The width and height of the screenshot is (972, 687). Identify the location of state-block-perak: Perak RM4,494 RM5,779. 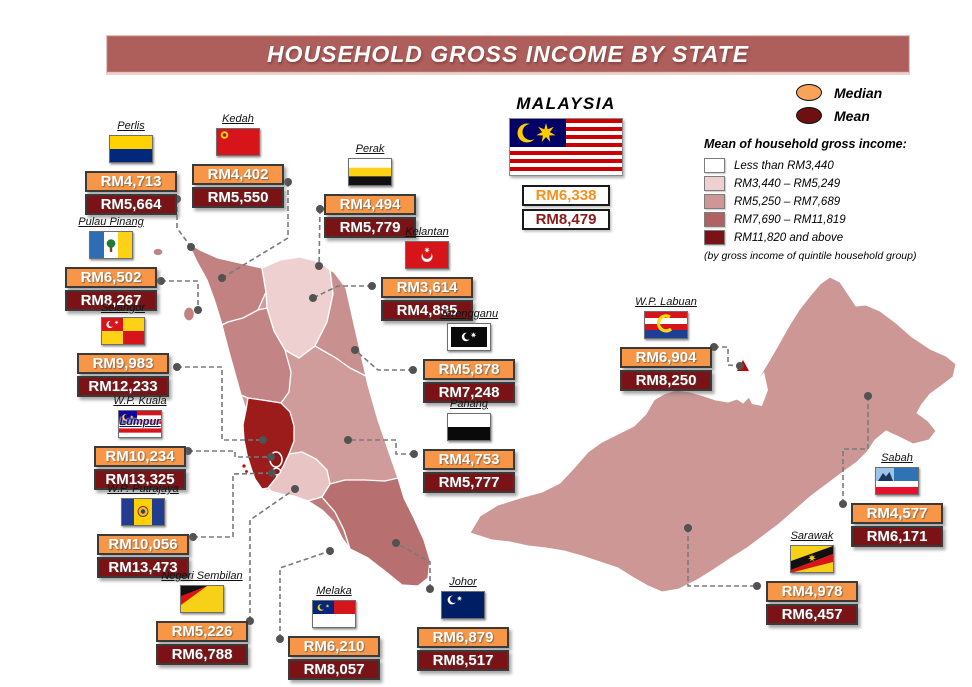
(370, 190).